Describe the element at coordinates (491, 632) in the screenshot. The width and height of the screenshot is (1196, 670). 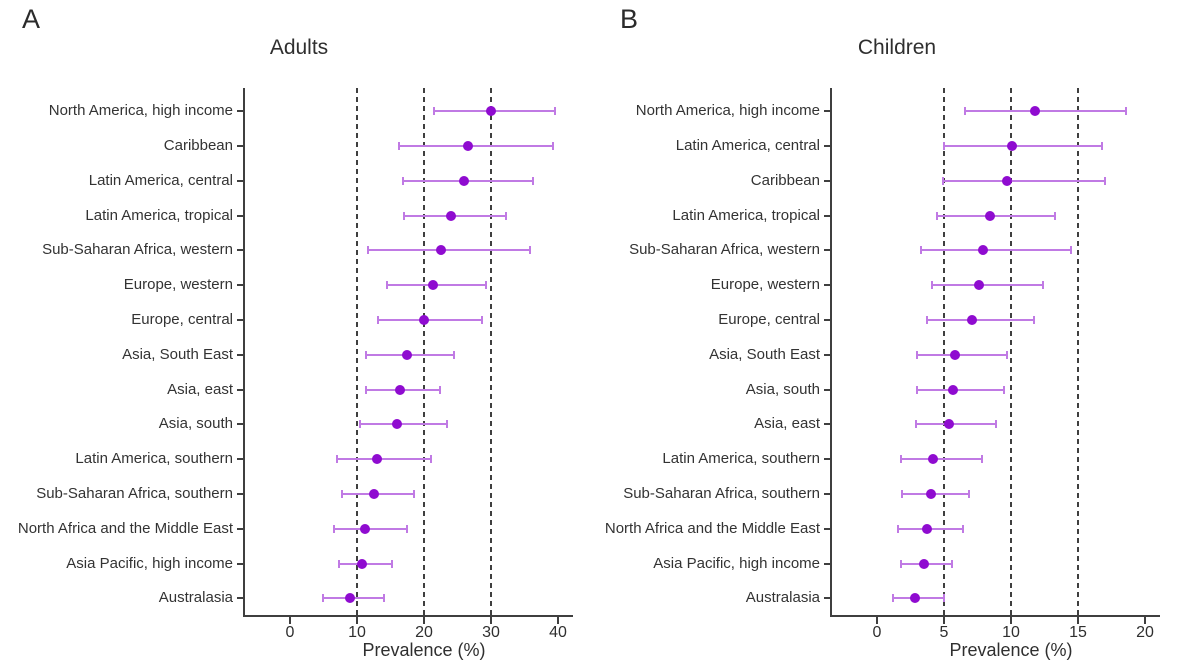
I see `x-tick-label: 30` at that location.